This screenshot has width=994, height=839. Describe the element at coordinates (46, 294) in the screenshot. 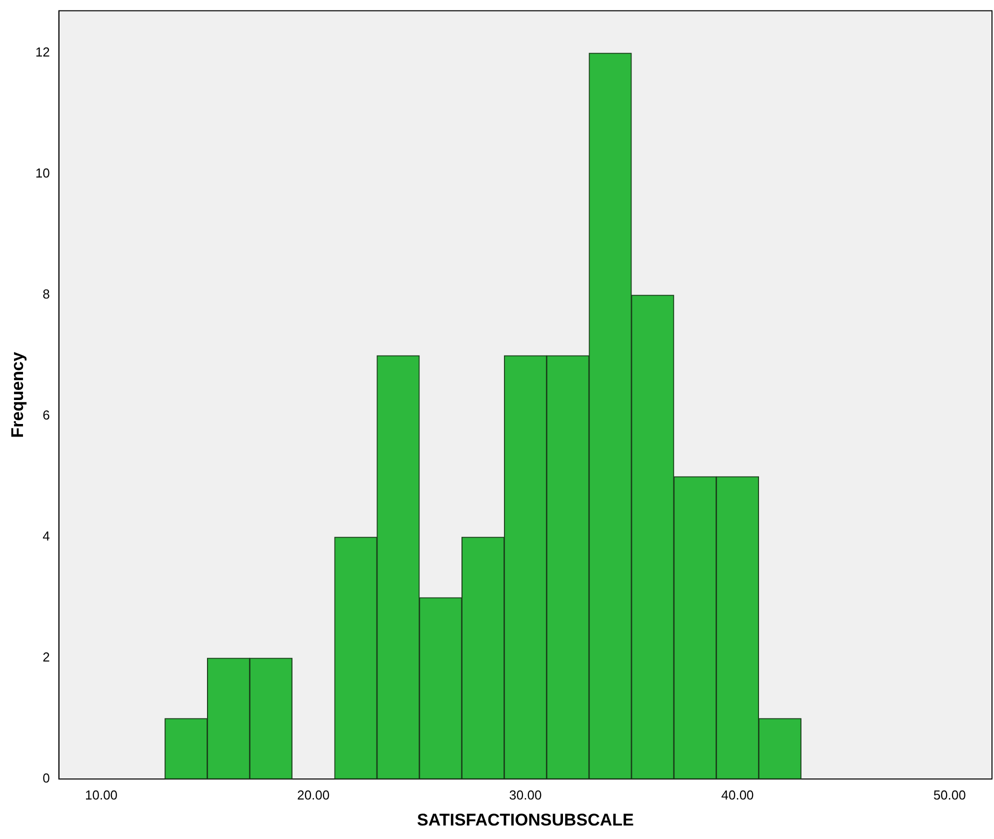

I see `y-tick-label: 8` at that location.